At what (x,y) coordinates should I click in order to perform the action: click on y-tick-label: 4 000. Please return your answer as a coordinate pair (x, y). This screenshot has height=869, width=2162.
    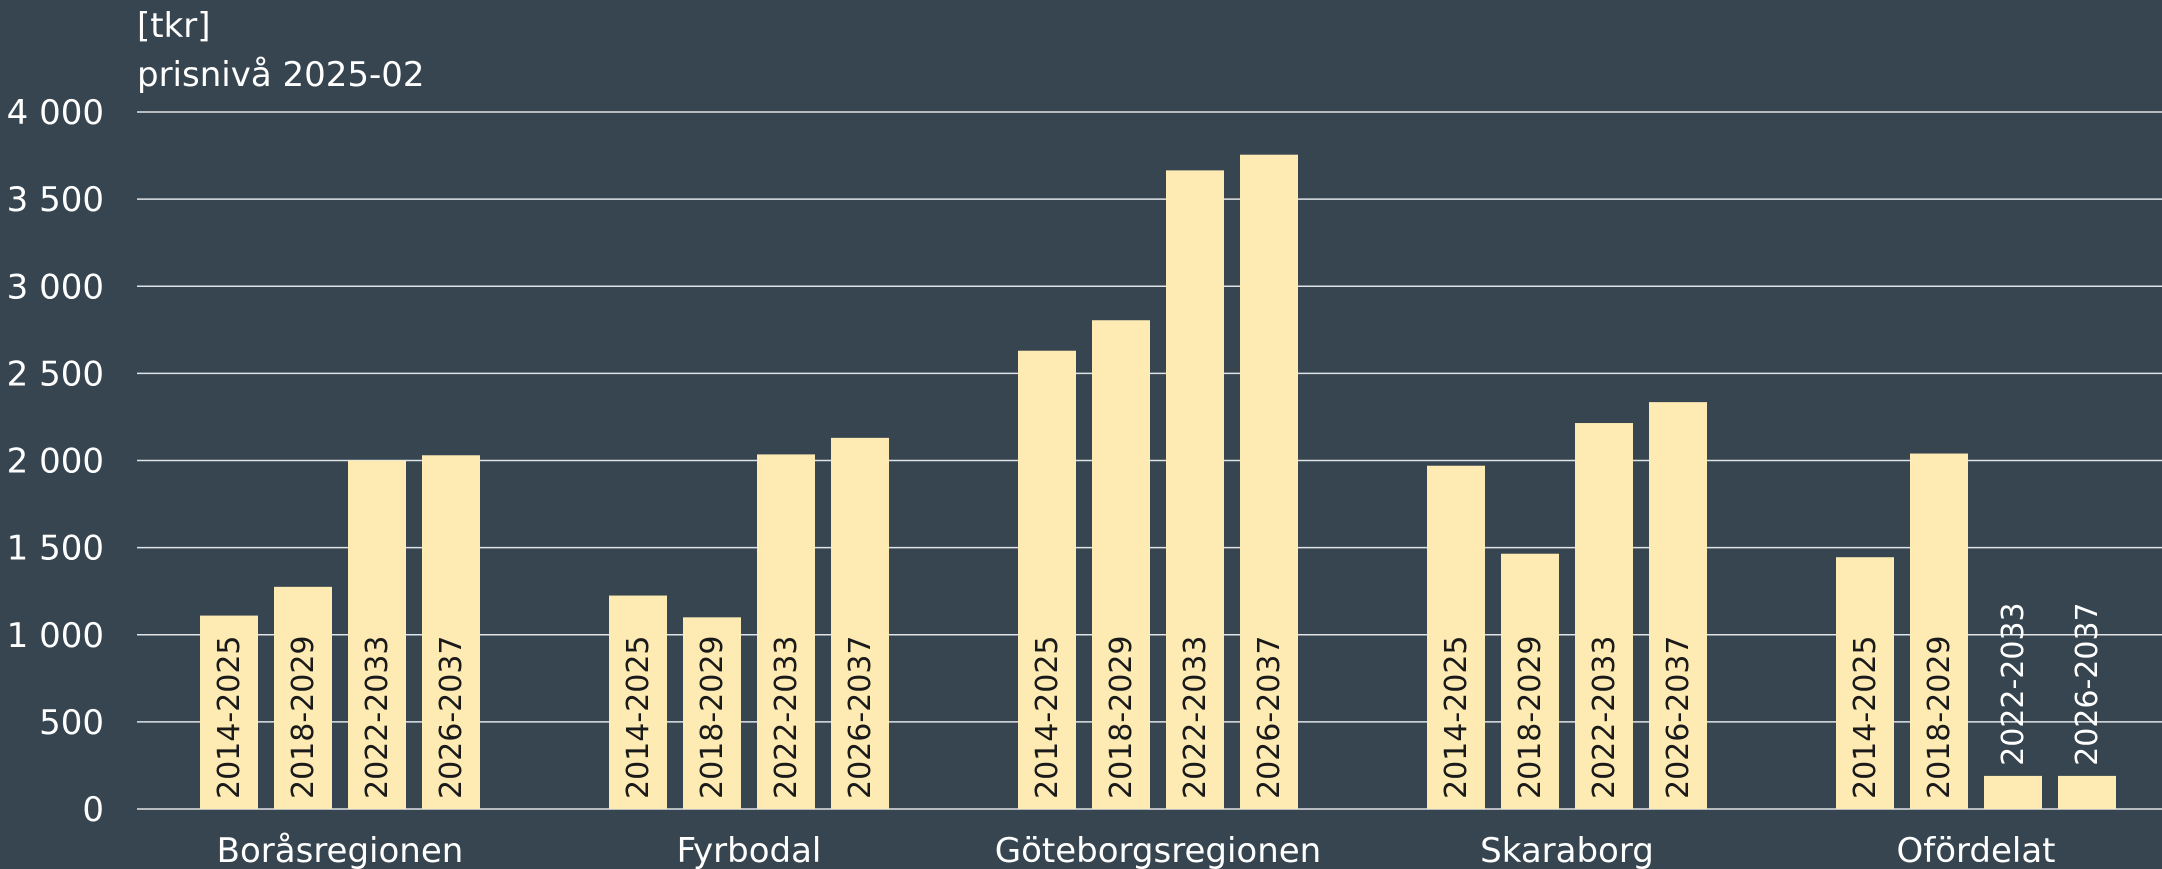
    Looking at the image, I should click on (55, 113).